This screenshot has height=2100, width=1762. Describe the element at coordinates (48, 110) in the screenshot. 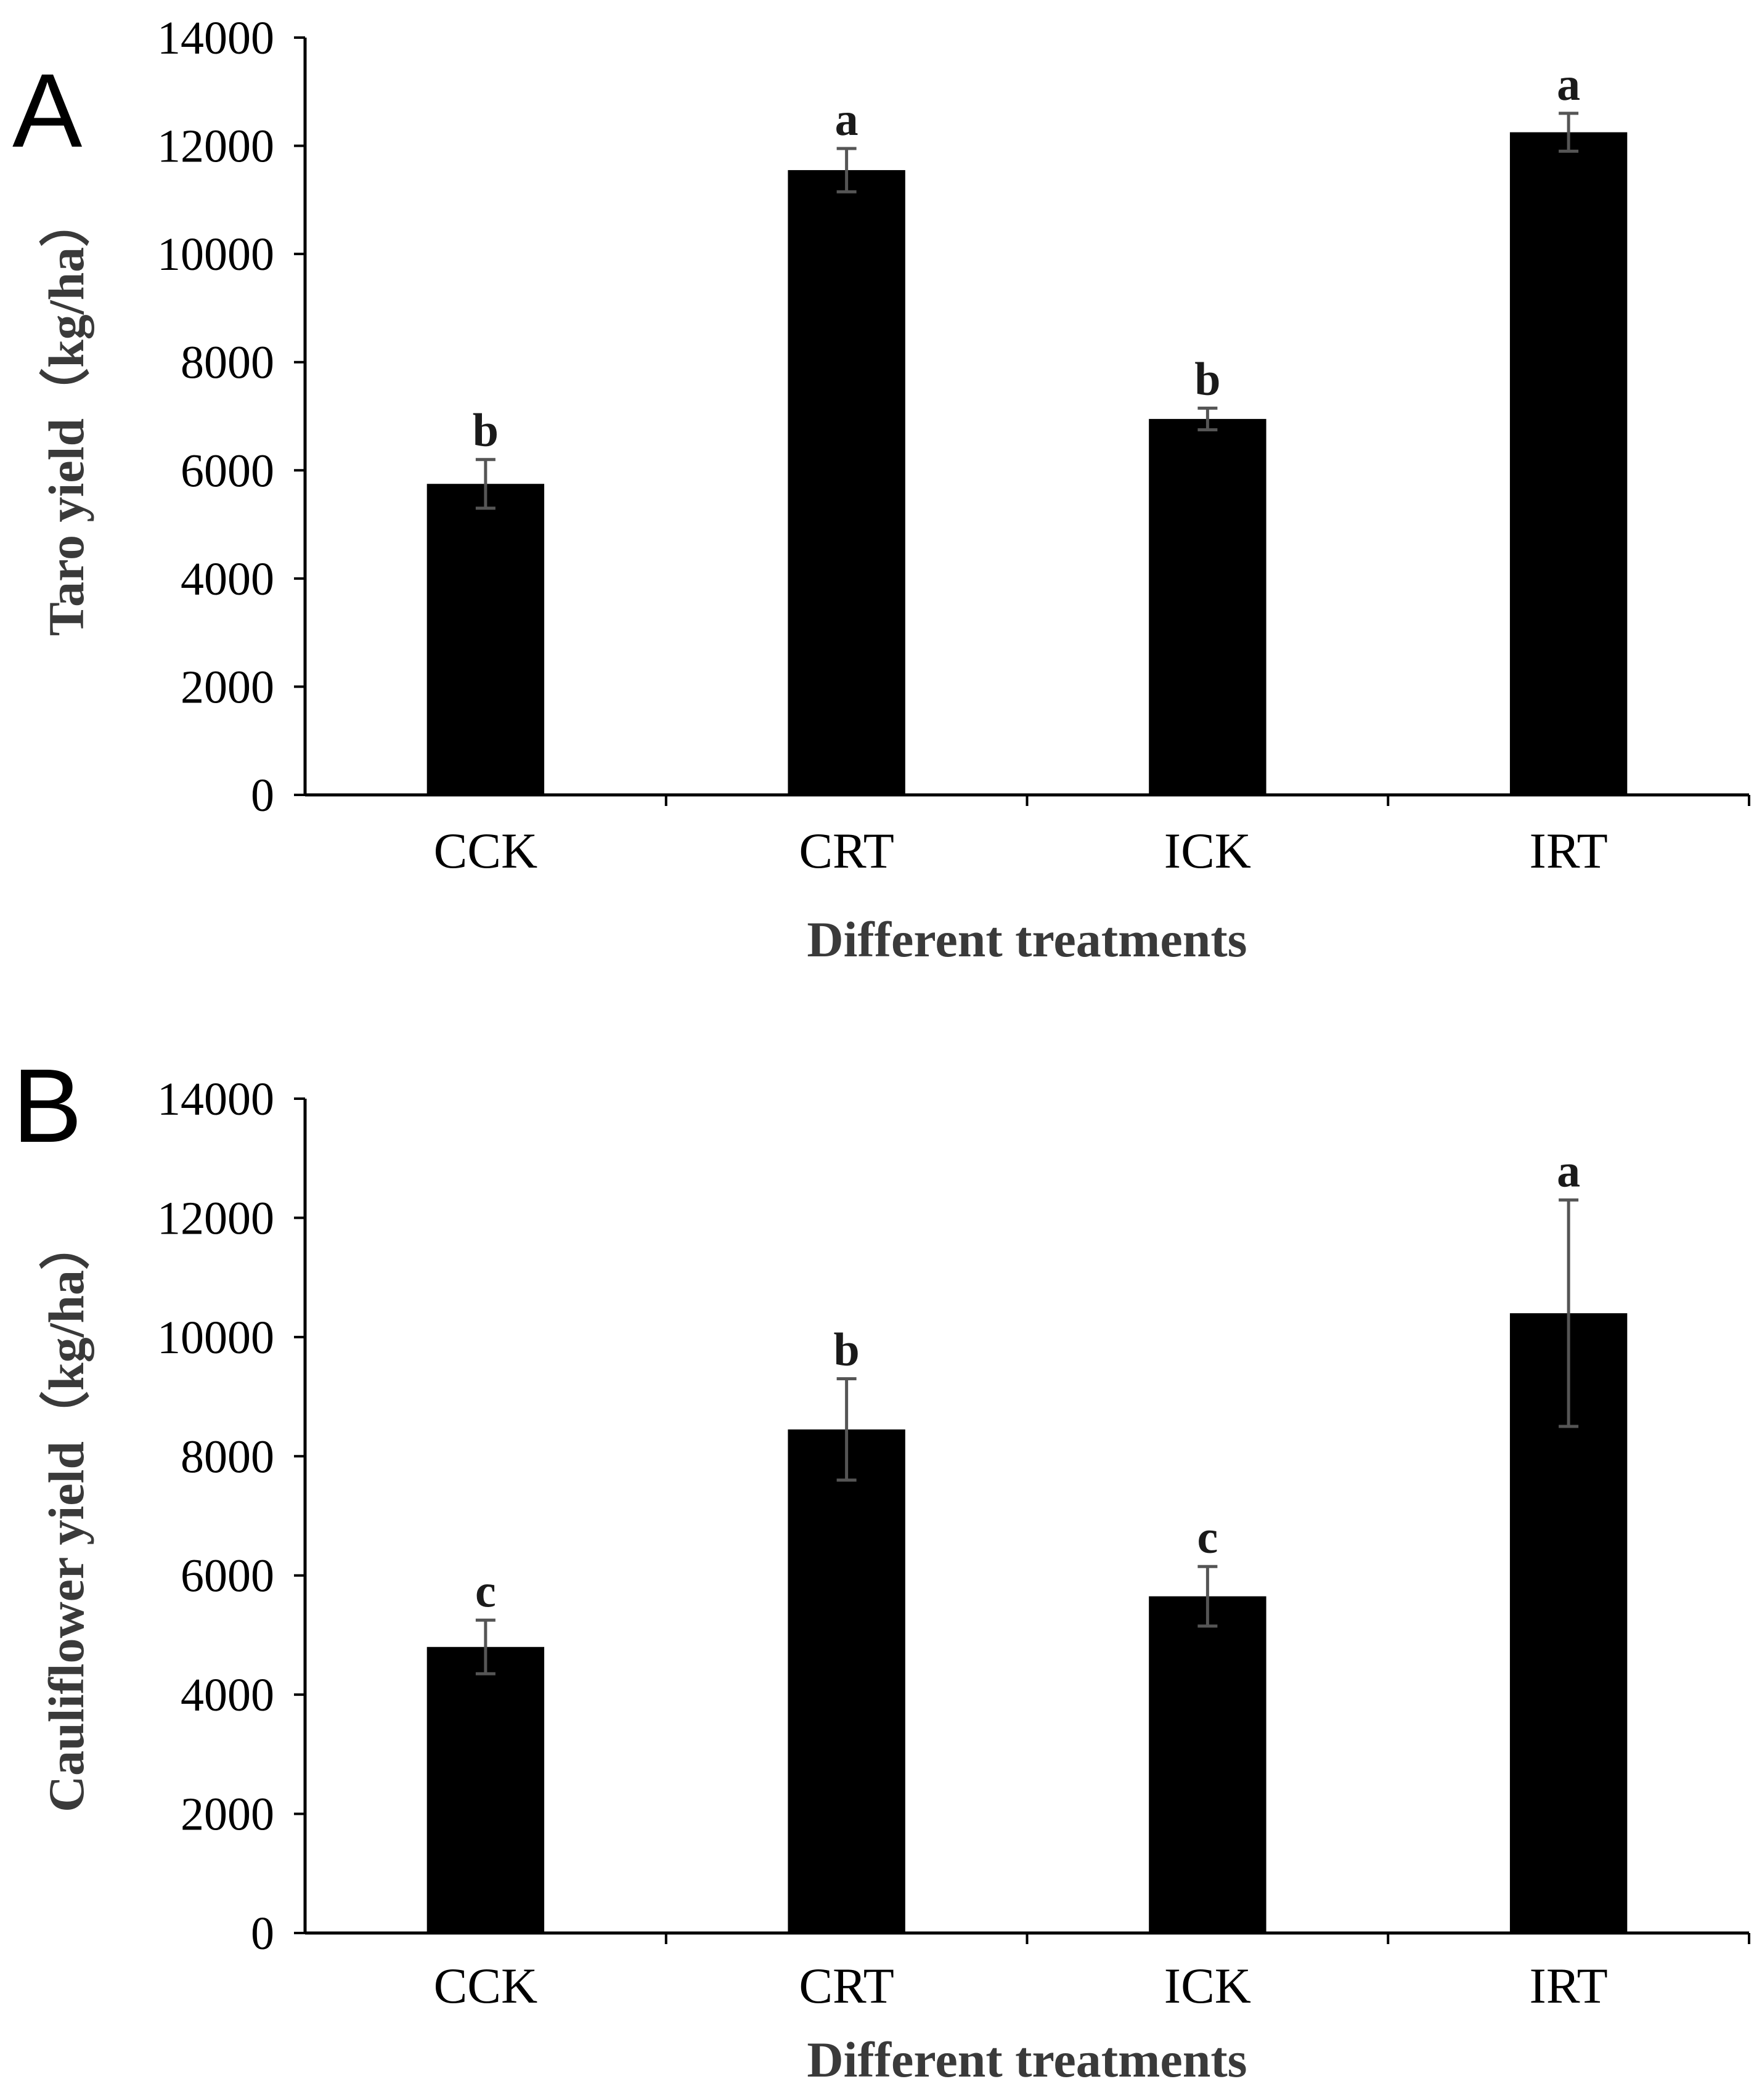

I see `panel-letter: A` at that location.